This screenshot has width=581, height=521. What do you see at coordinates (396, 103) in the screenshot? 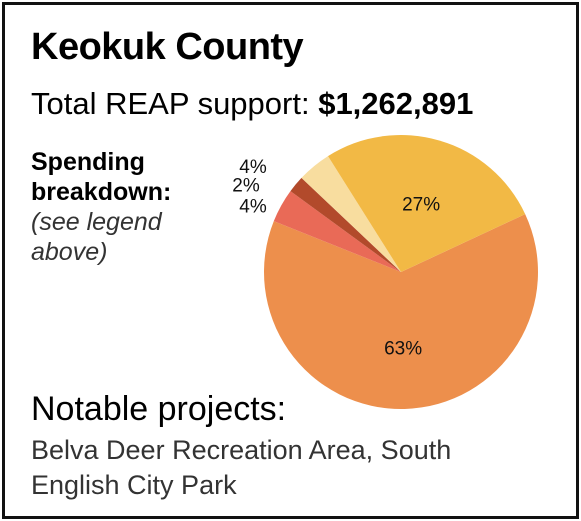
I see `total-support-amount: $1,262,891` at bounding box center [396, 103].